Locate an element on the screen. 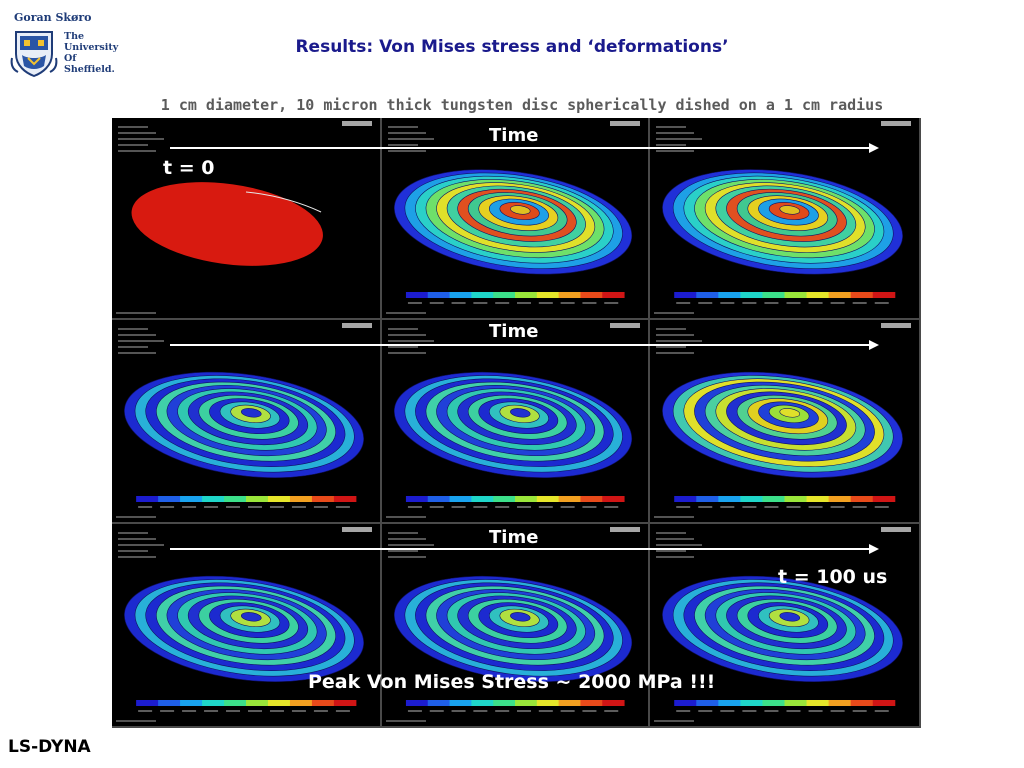 The height and width of the screenshot is (768, 1024). solver-logo-mark is located at coordinates (896, 325).